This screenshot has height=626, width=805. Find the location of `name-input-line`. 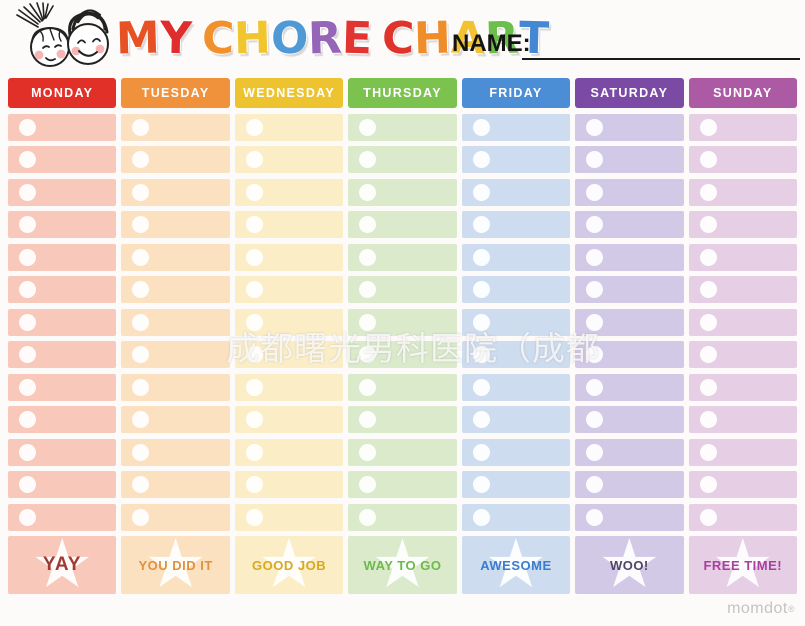

name-input-line is located at coordinates (661, 43).